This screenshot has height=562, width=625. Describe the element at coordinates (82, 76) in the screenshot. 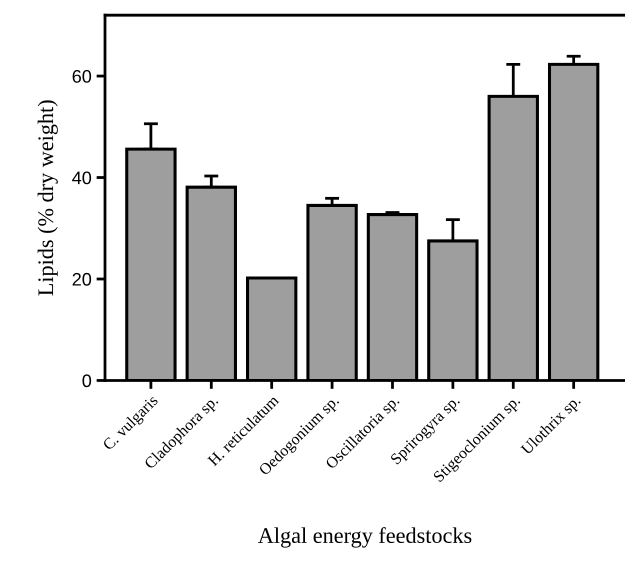

I see `y-tick-label: 60` at that location.